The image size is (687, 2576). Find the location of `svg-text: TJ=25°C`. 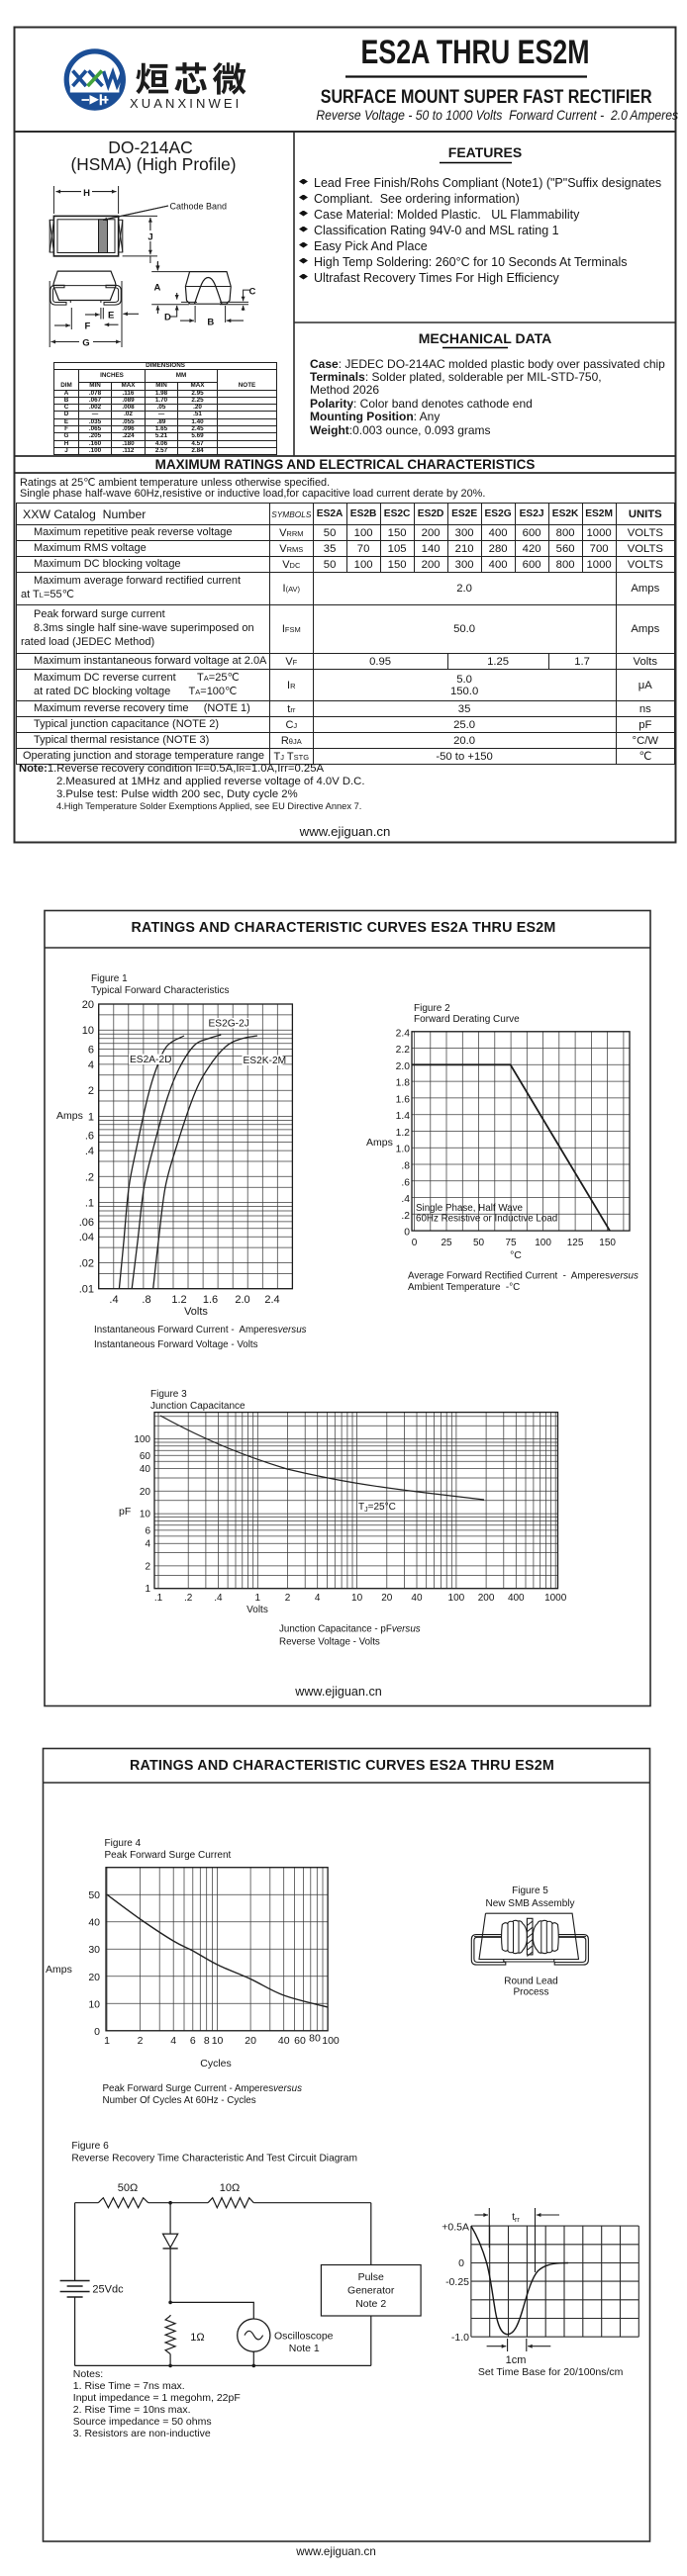

svg-text: TJ=25°C is located at coordinates (377, 1508).